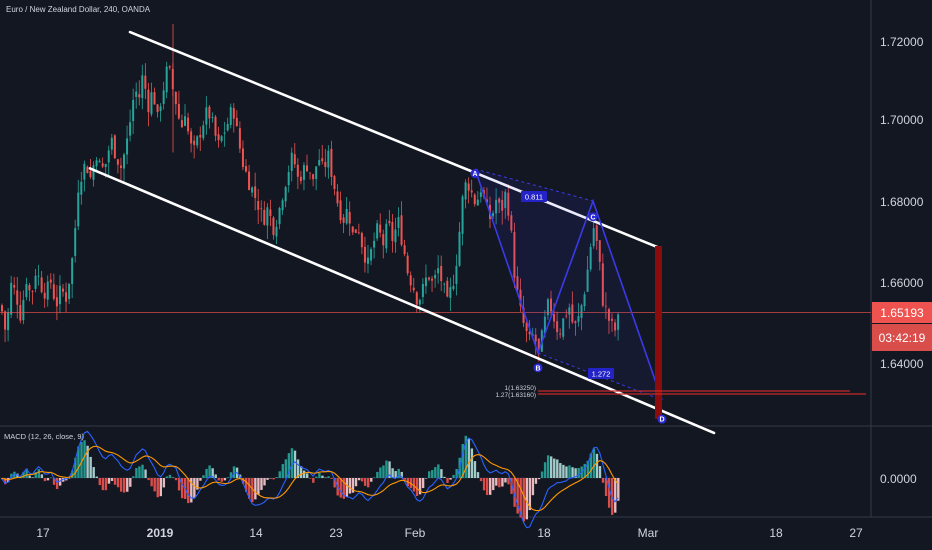 The height and width of the screenshot is (550, 932). What do you see at coordinates (534, 197) in the screenshot?
I see `ratio-label-ac: 0.811` at bounding box center [534, 197].